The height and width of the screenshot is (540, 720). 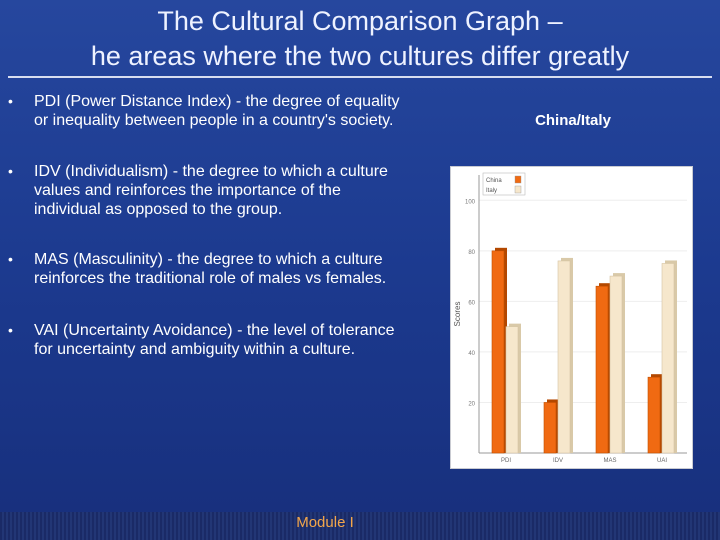 What do you see at coordinates (360, 77) in the screenshot?
I see `title-divider` at bounding box center [360, 77].